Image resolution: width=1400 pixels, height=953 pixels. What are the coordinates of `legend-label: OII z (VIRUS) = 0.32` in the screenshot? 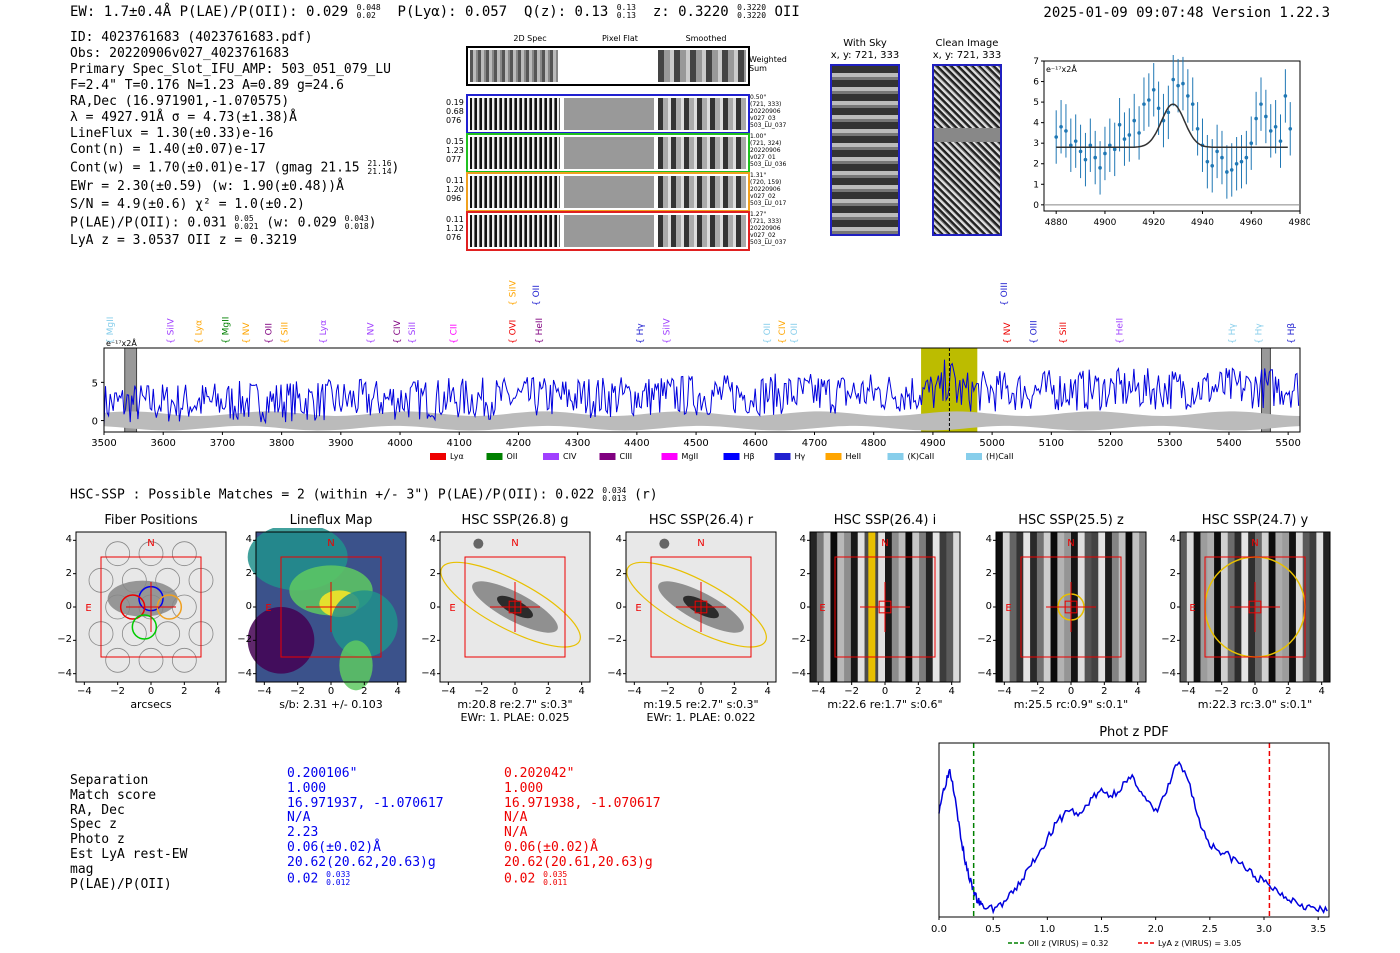 It's located at (1068, 943).